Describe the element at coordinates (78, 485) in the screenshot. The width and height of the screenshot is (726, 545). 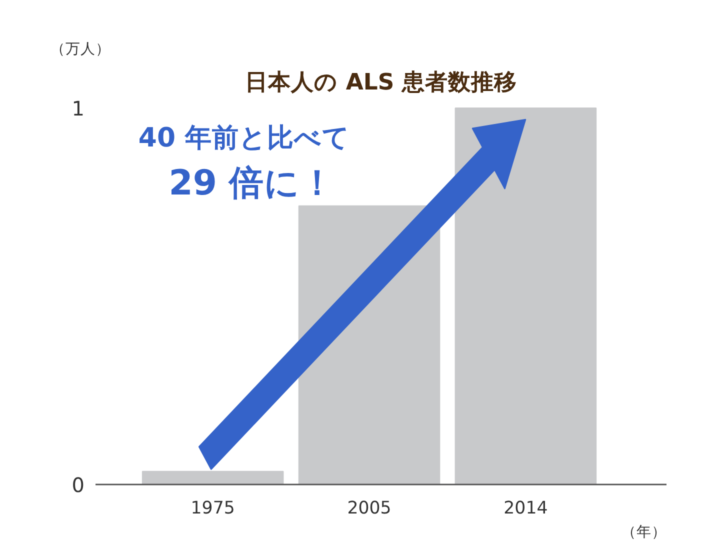
I see `y-tick-label: 0` at that location.